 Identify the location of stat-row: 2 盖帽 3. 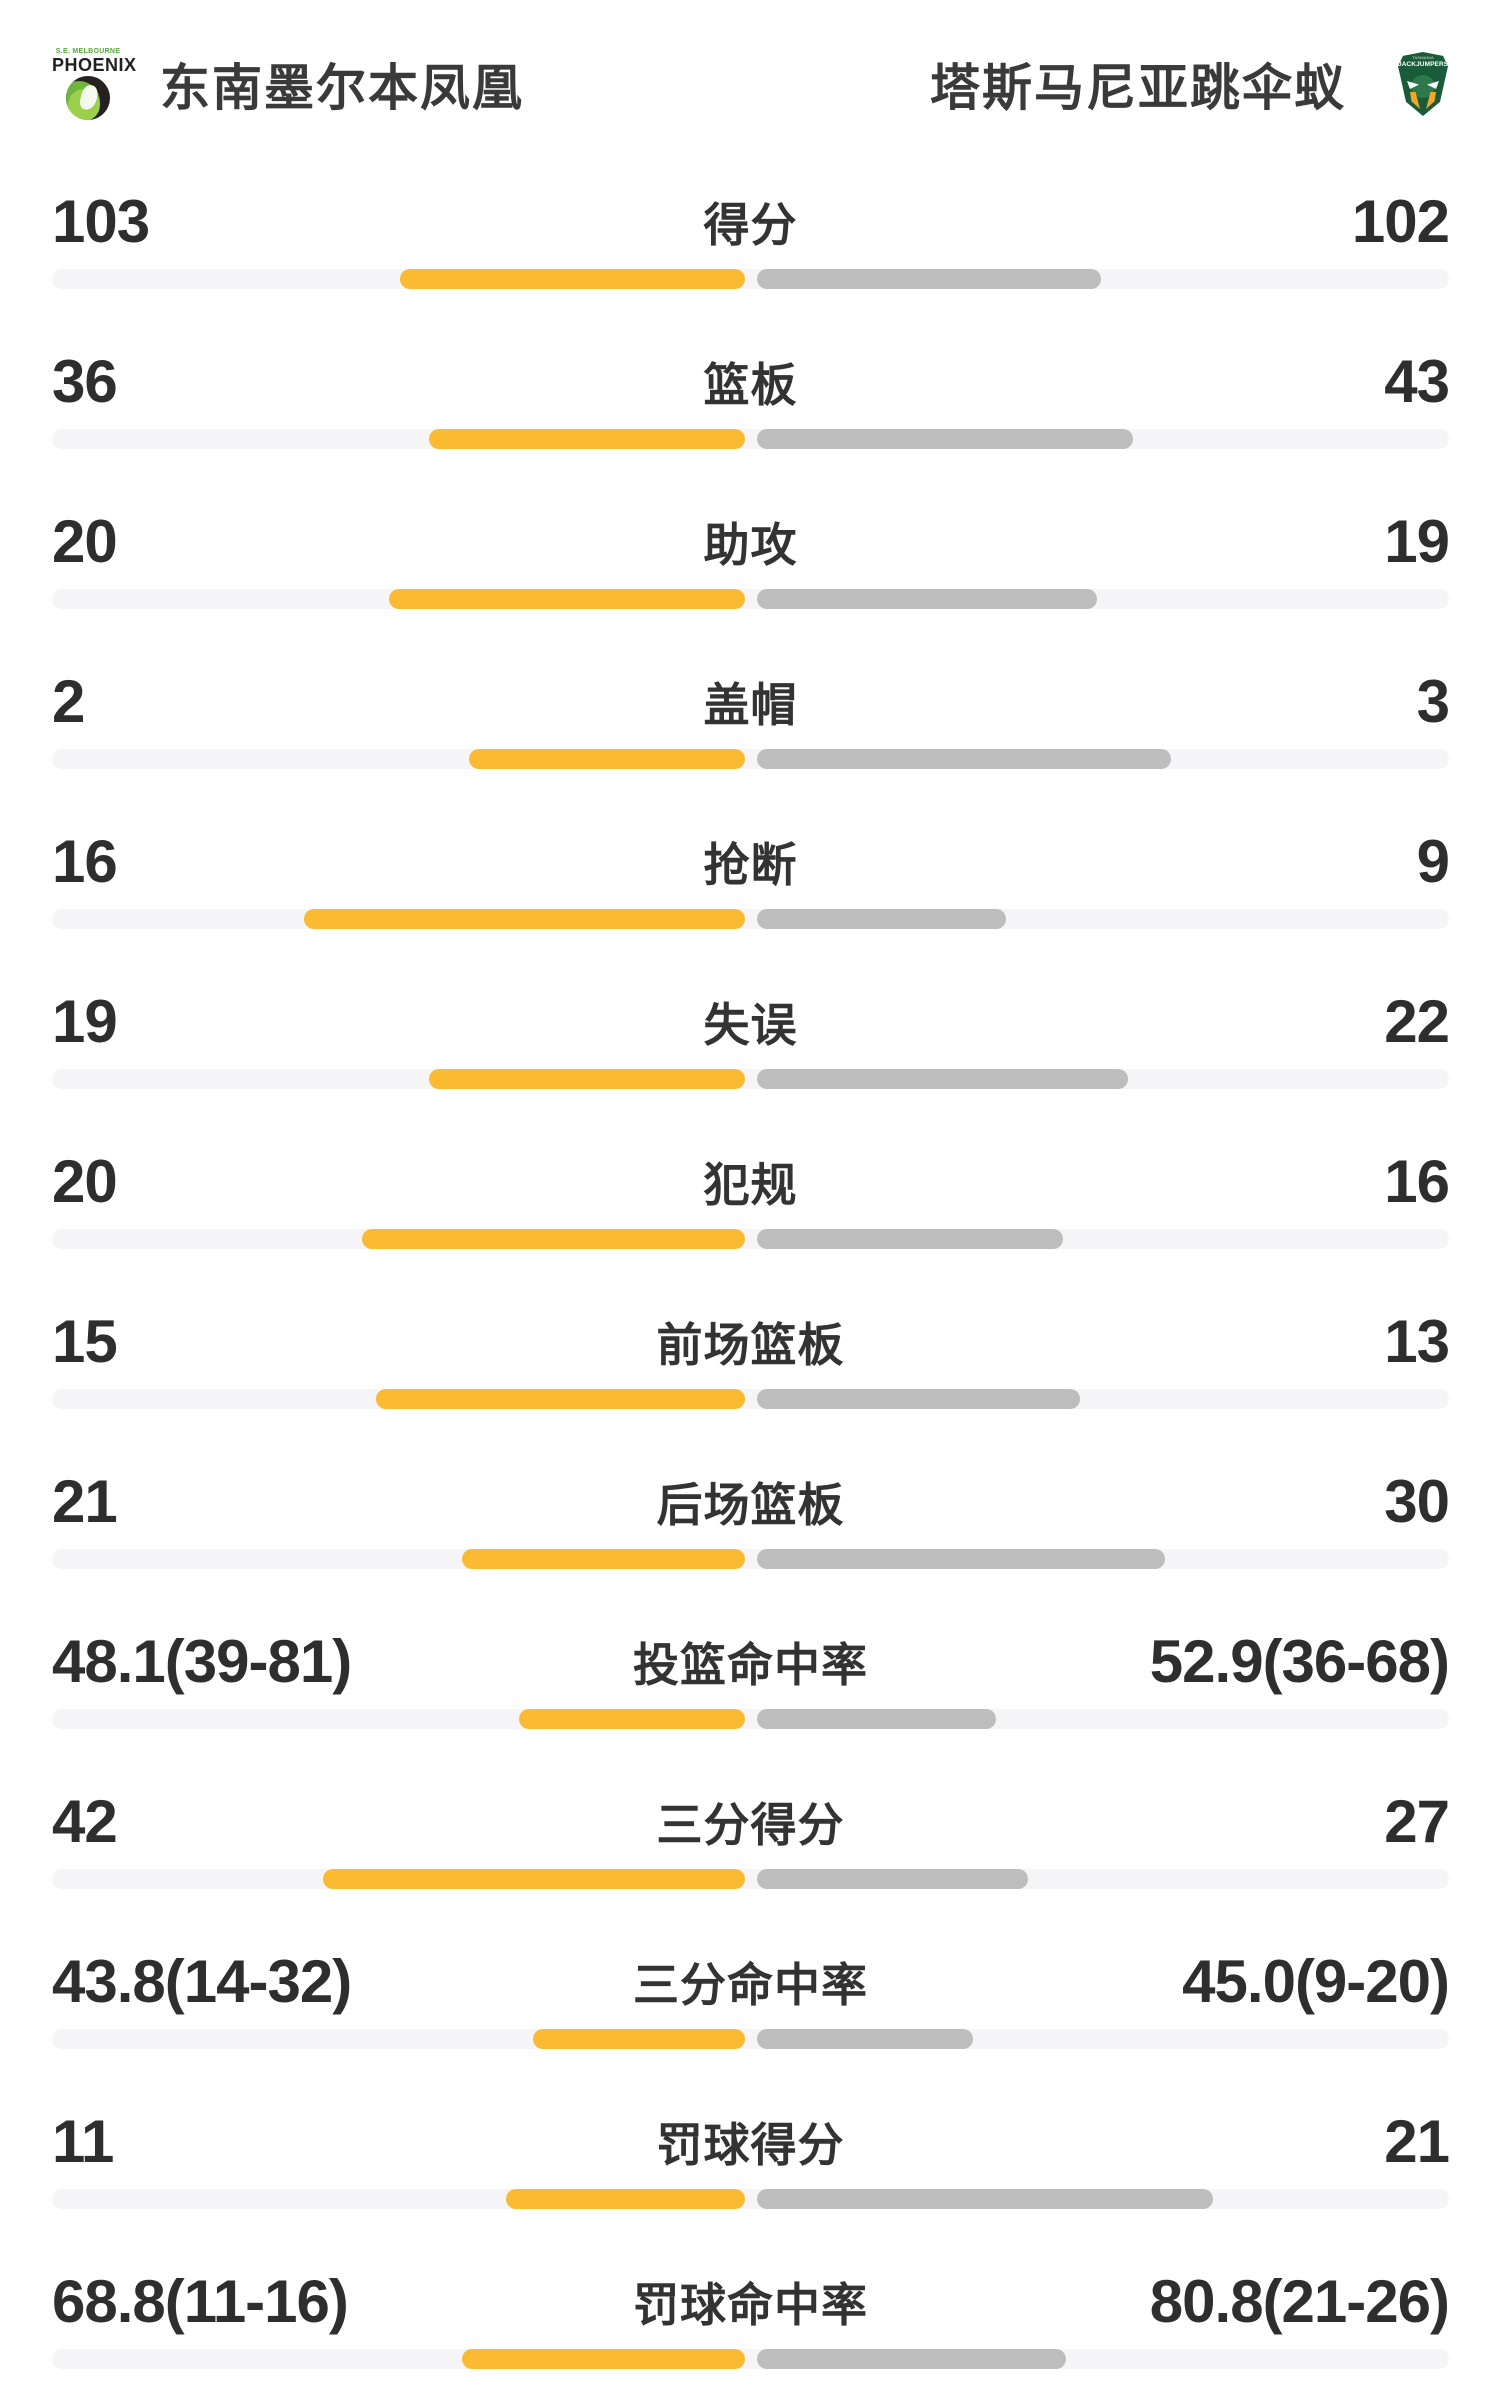
(750, 722).